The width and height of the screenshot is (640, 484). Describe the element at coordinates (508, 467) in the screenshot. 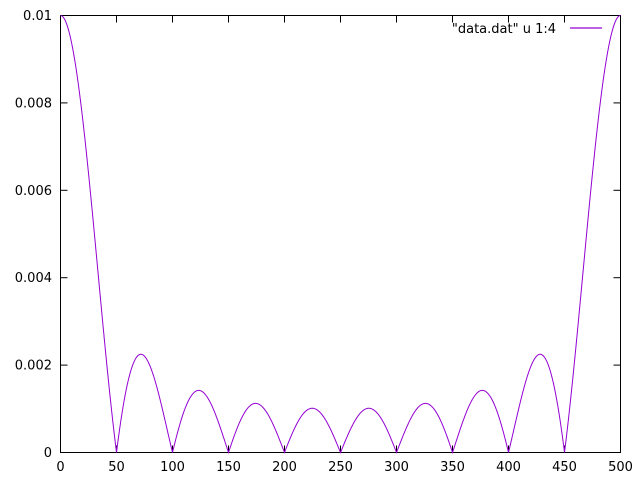

I see `x-tick-label: 400` at that location.